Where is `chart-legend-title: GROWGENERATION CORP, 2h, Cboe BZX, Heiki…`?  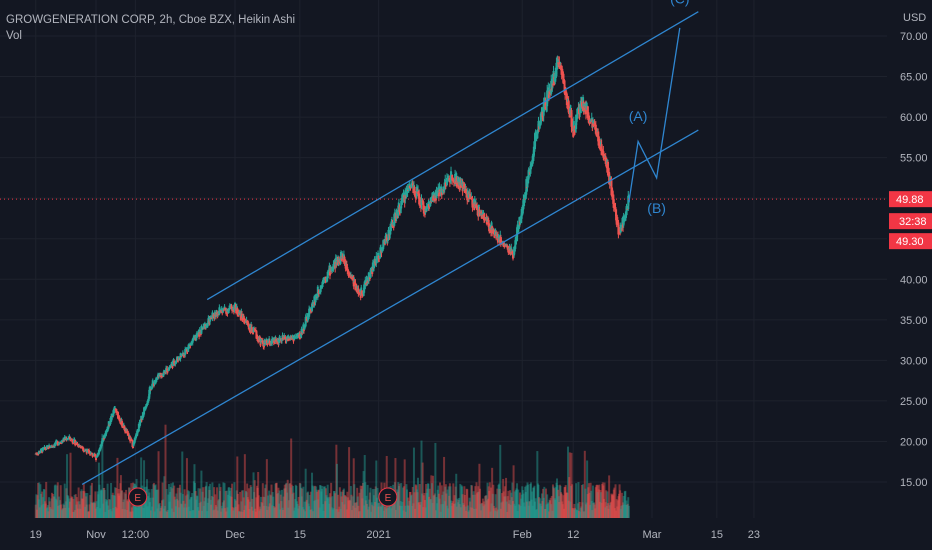
chart-legend-title: GROWGENERATION CORP, 2h, Cboe BZX, Heiki… is located at coordinates (151, 20).